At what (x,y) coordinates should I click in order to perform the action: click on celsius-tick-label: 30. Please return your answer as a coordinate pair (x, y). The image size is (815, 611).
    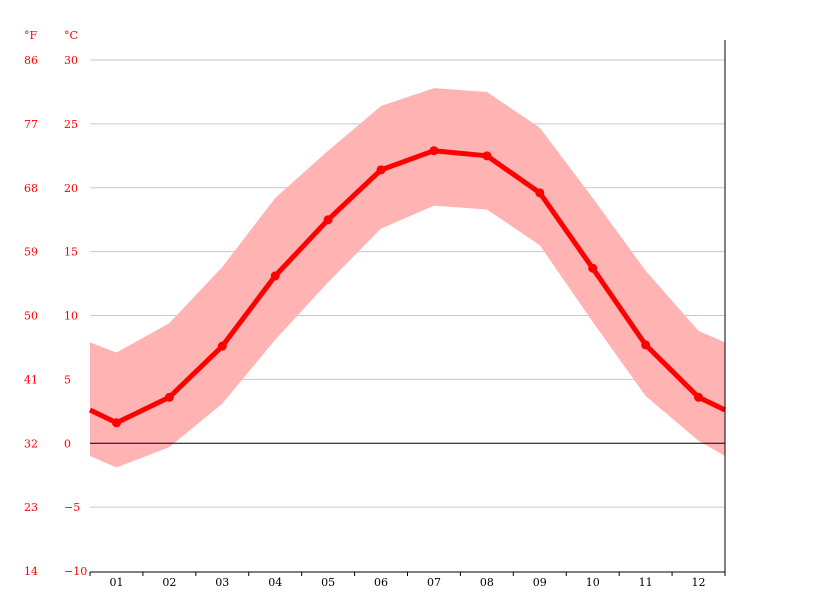
    Looking at the image, I should click on (71, 60).